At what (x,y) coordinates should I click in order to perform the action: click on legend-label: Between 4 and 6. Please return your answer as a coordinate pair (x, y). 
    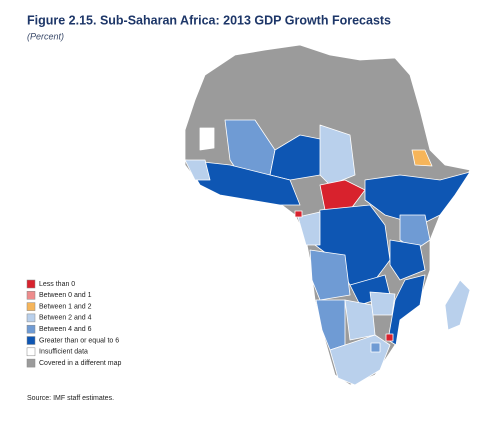
    Looking at the image, I should click on (65, 329).